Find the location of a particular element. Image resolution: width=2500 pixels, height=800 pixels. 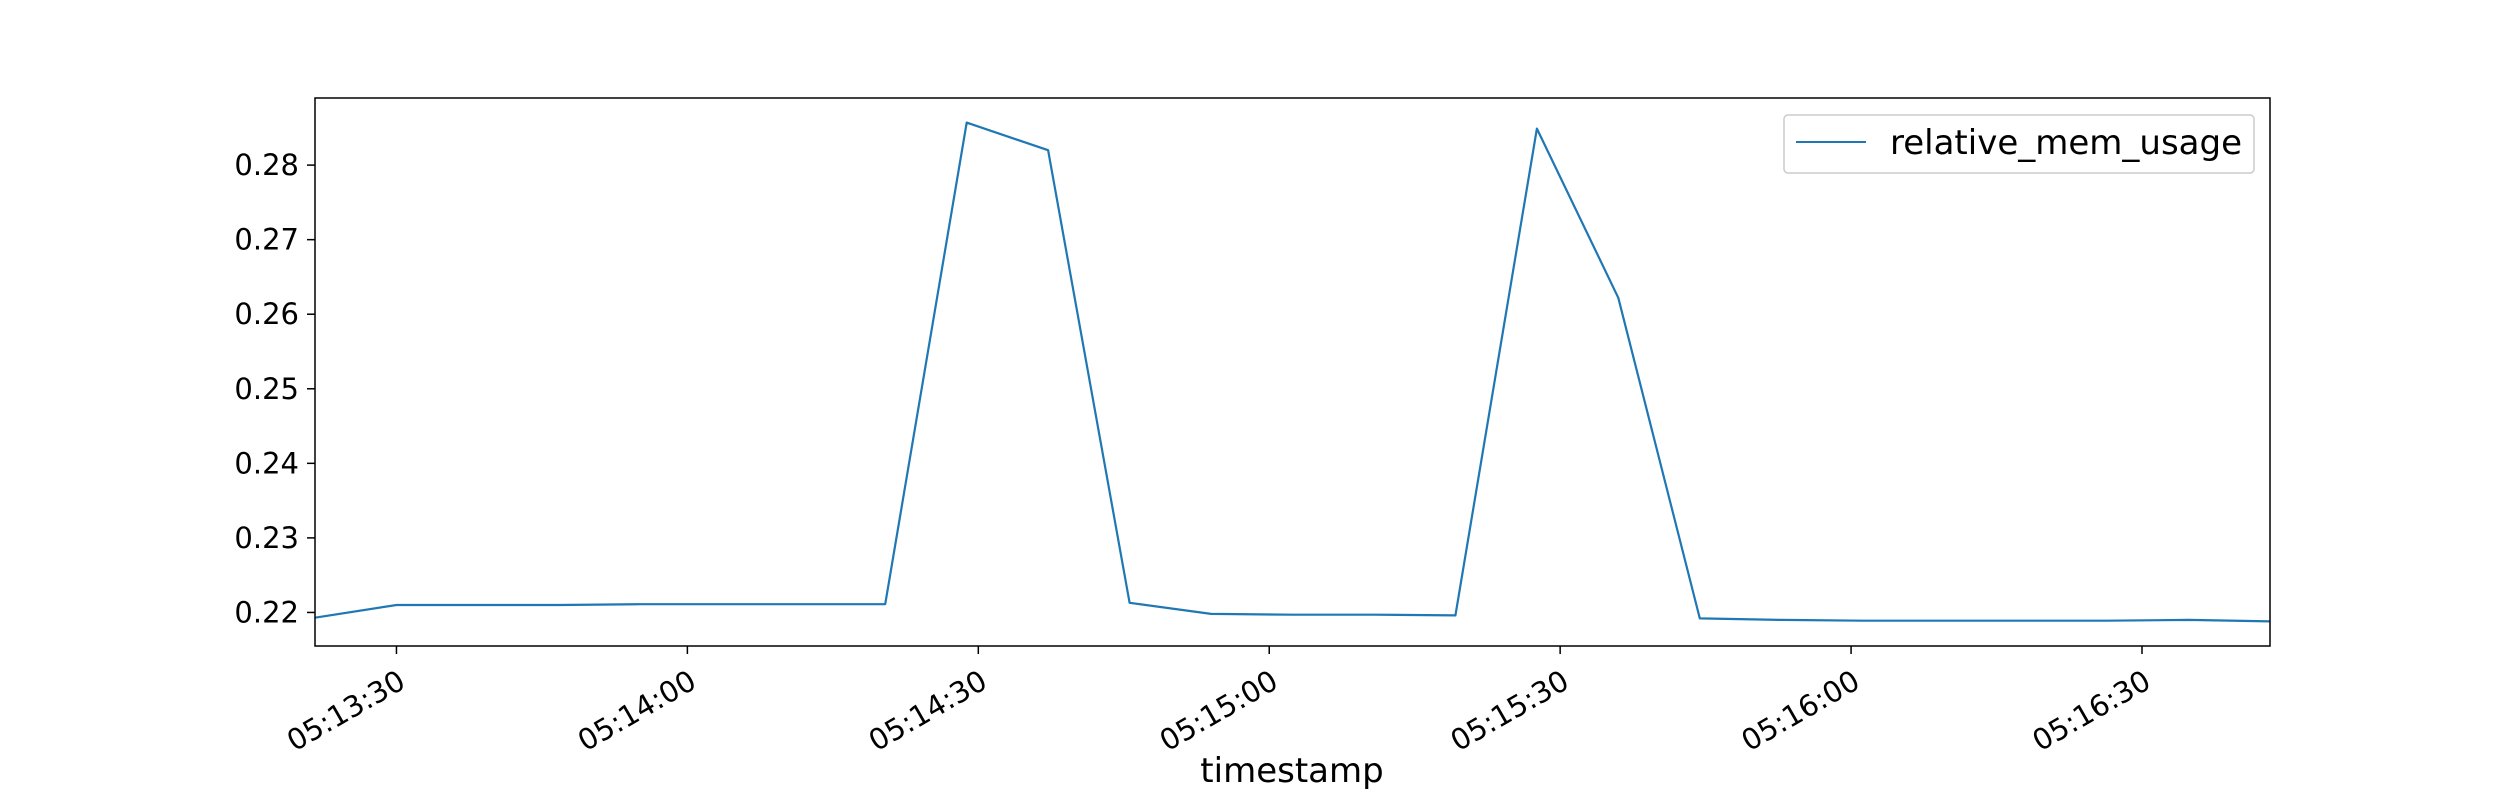

x-tick-label: 05:16:00 is located at coordinates (1801, 710).